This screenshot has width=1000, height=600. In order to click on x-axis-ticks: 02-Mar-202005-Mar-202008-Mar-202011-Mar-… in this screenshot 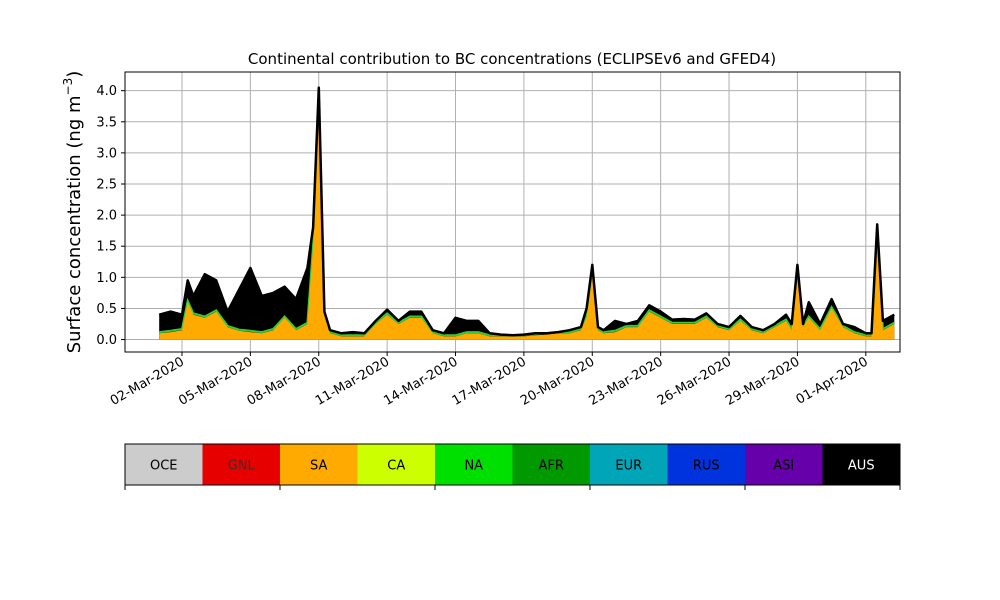, I will do `click(489, 380)`.